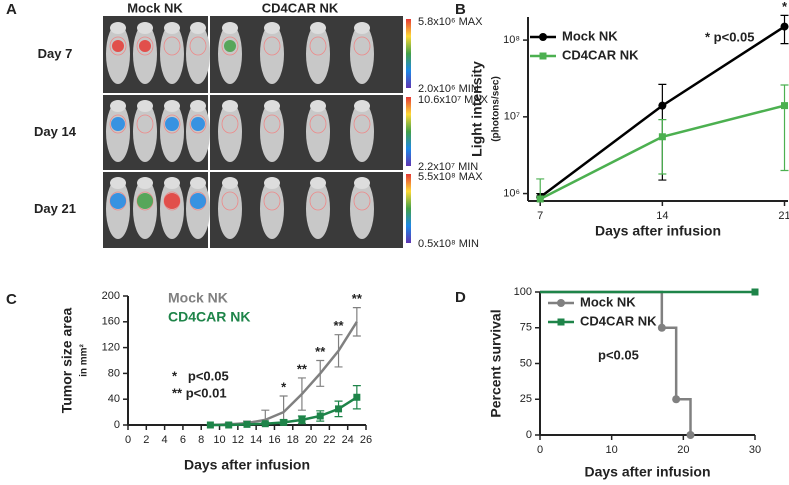 Image resolution: width=789 pixels, height=485 pixels. What do you see at coordinates (526, 328) in the screenshot?
I see `y-tick-label: 75` at bounding box center [526, 328].